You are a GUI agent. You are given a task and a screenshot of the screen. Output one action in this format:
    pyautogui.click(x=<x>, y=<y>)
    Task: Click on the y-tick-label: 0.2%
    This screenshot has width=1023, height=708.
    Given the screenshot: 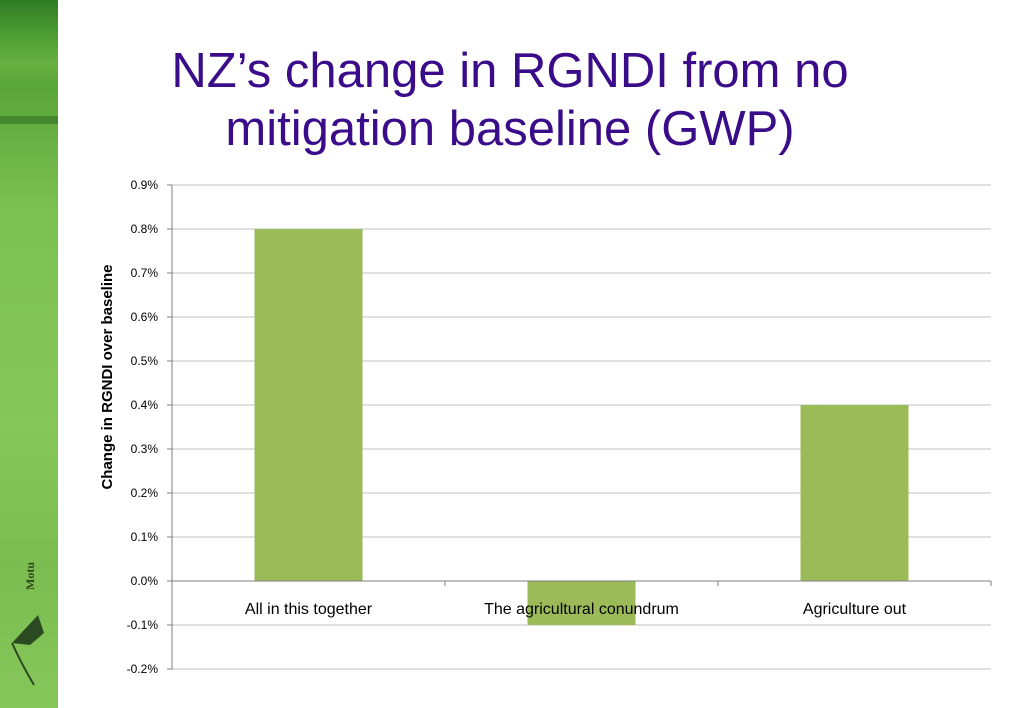 What is the action you would take?
    pyautogui.click(x=145, y=493)
    